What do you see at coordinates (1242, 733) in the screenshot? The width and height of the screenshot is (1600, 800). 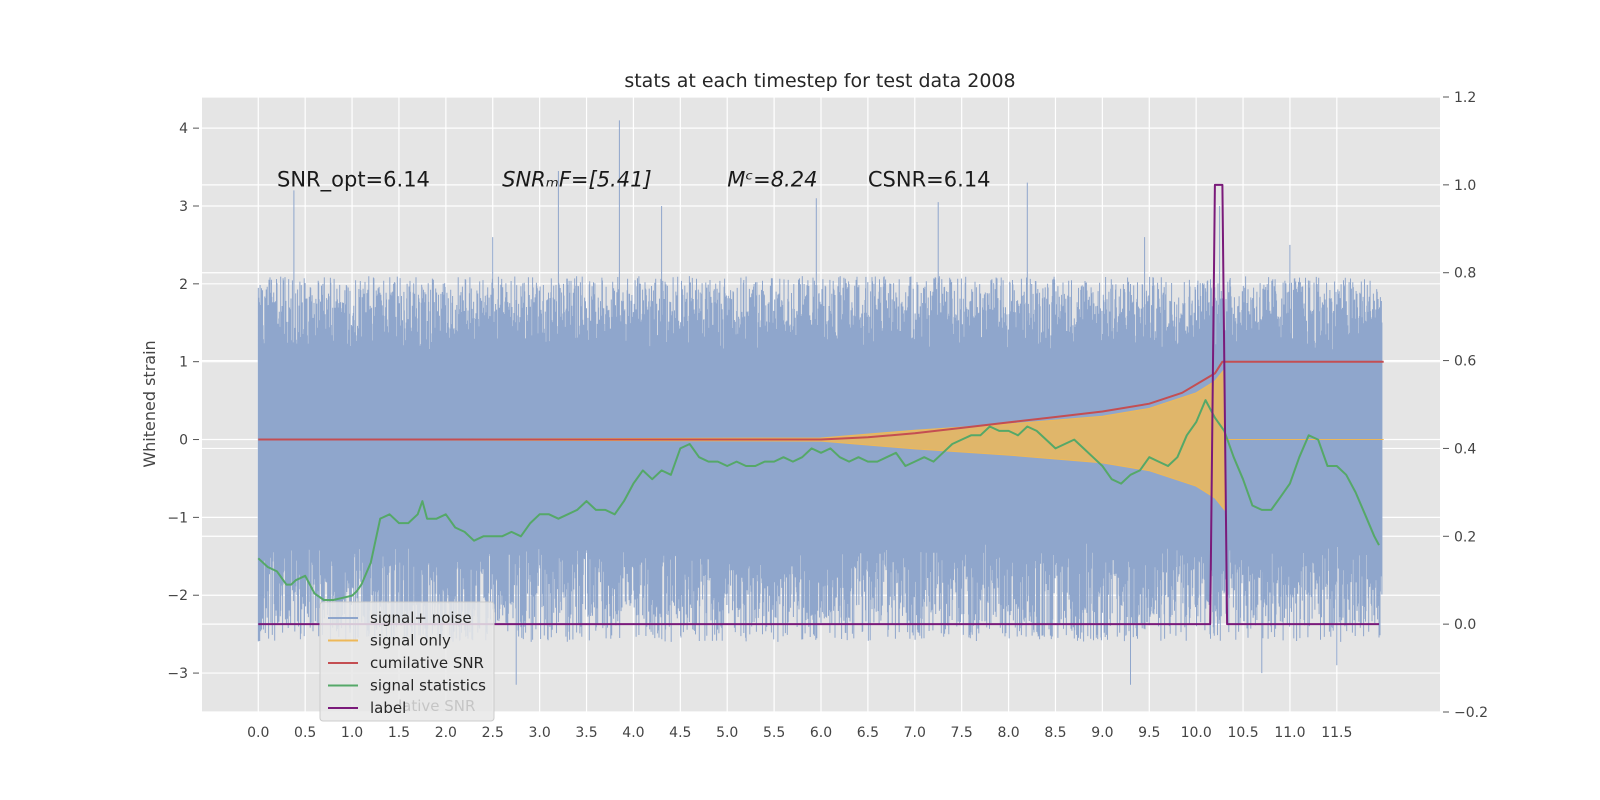 I see `x-tick-label: 10.5` at bounding box center [1242, 733].